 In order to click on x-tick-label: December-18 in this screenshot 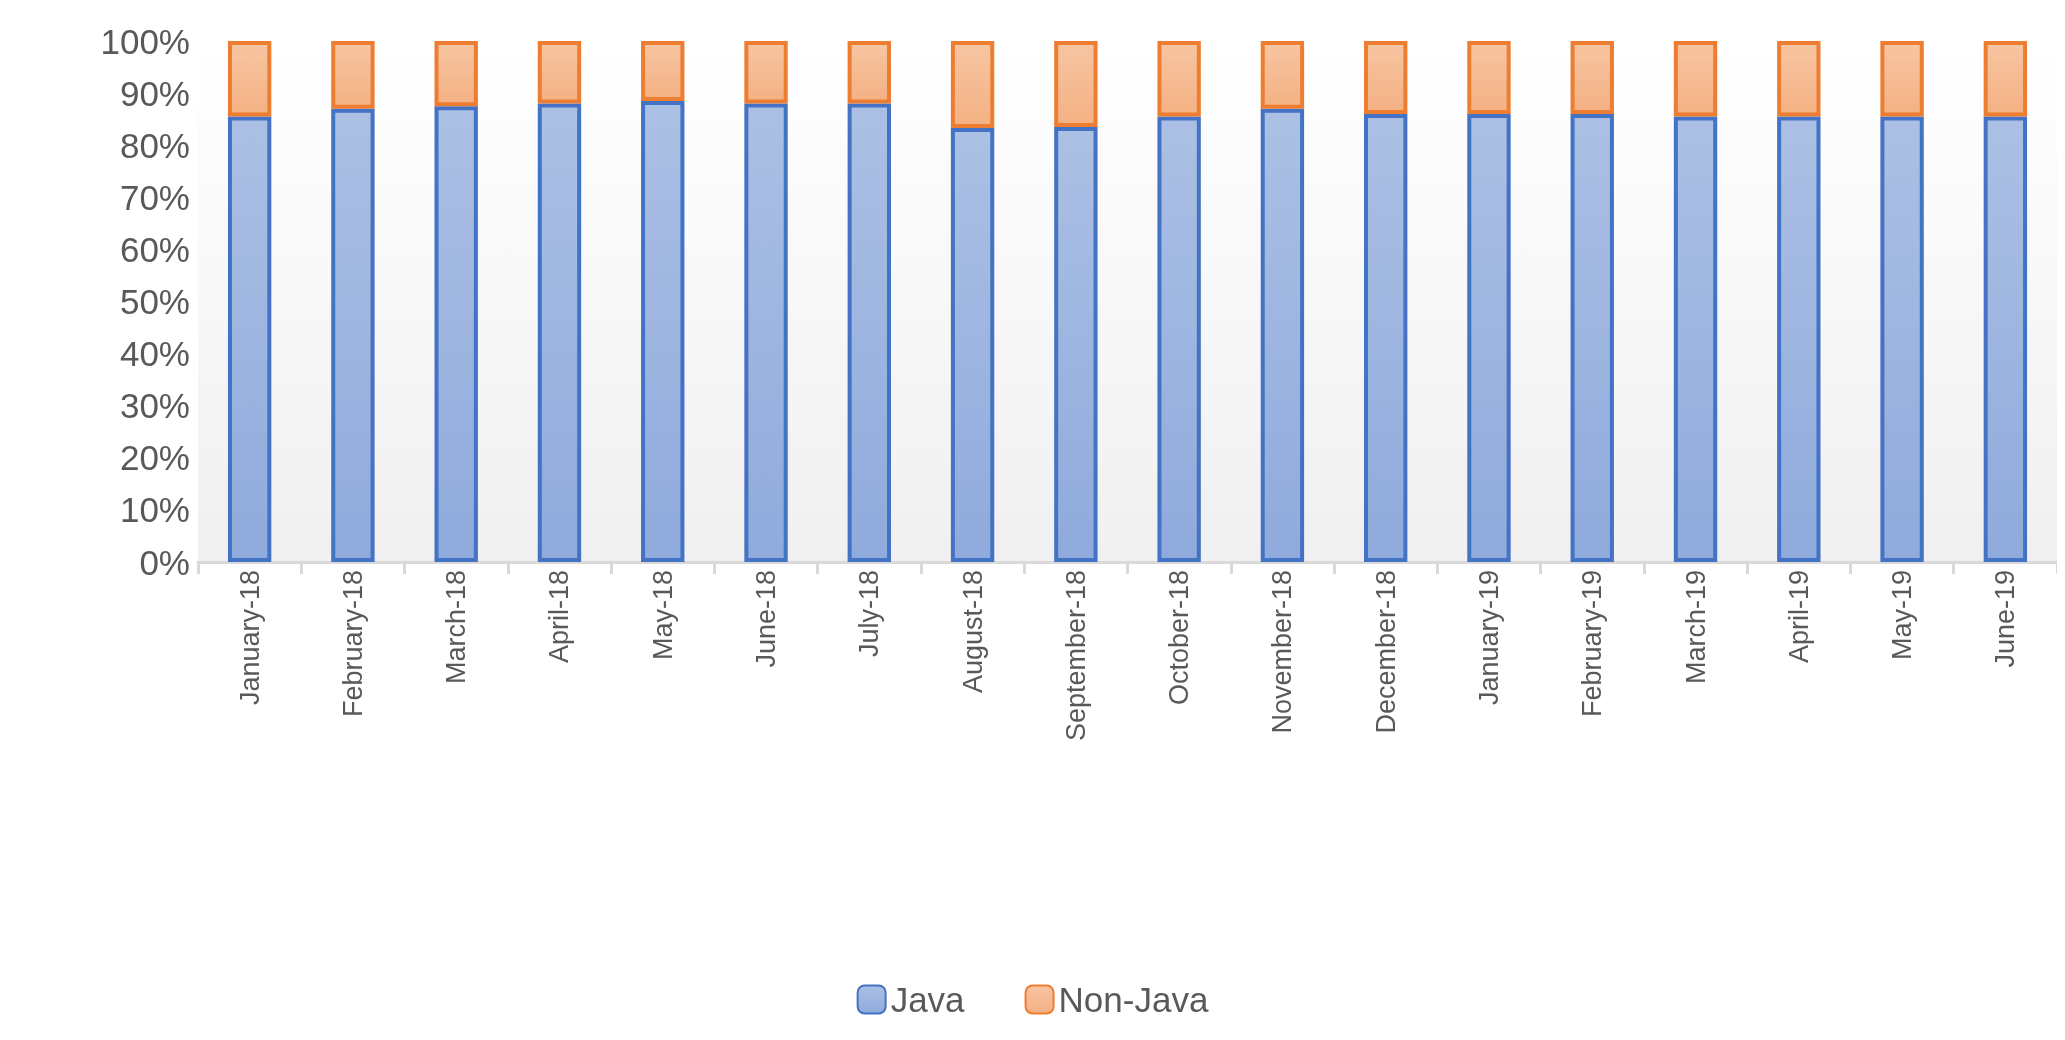, I will do `click(1385, 652)`.